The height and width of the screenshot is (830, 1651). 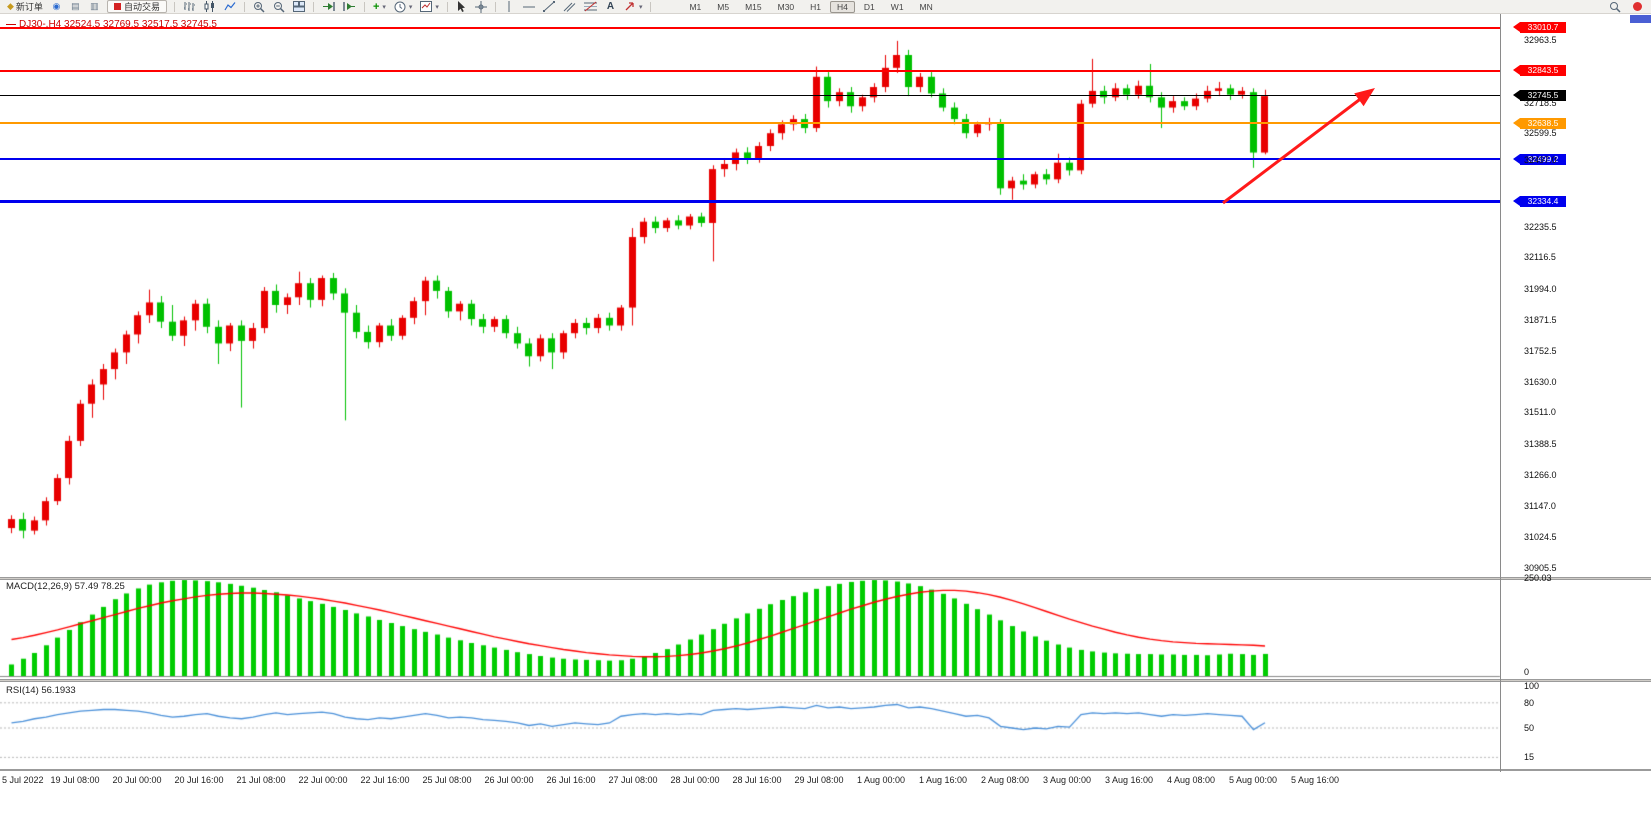 I want to click on search-icon, so click(x=1615, y=6).